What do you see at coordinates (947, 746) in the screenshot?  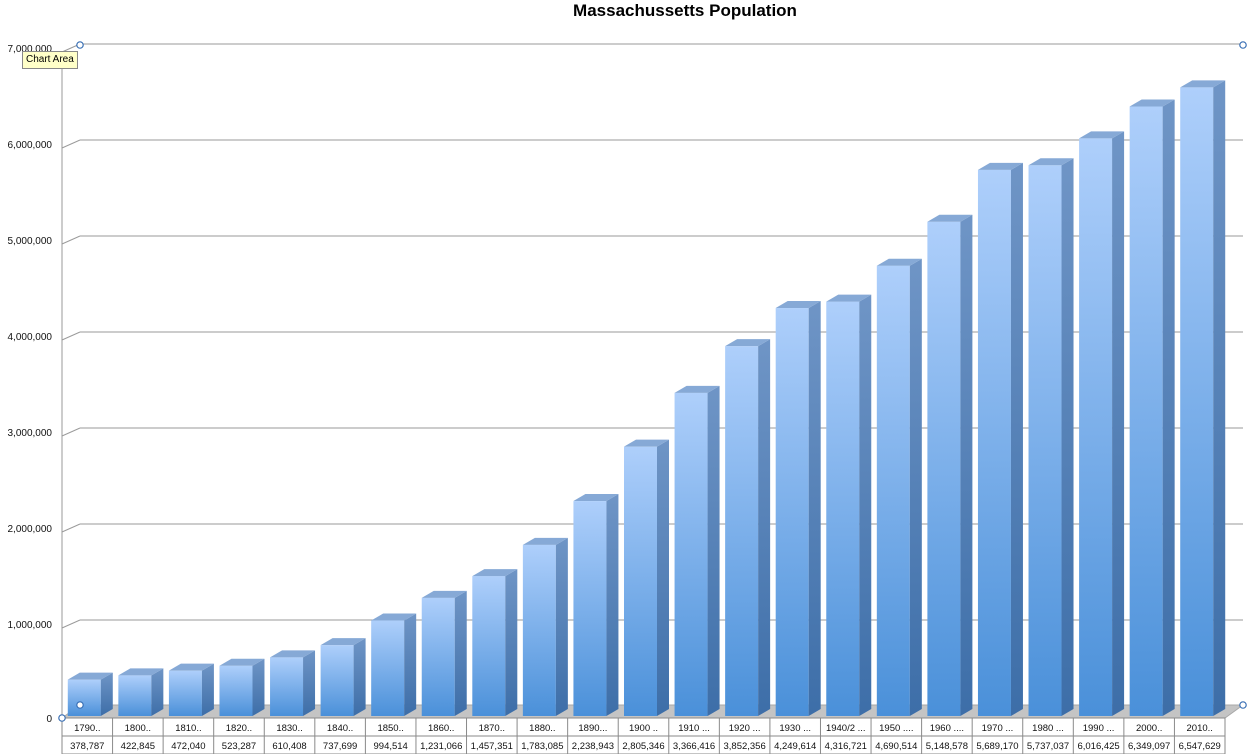 I see `data-label: 5,148,578` at bounding box center [947, 746].